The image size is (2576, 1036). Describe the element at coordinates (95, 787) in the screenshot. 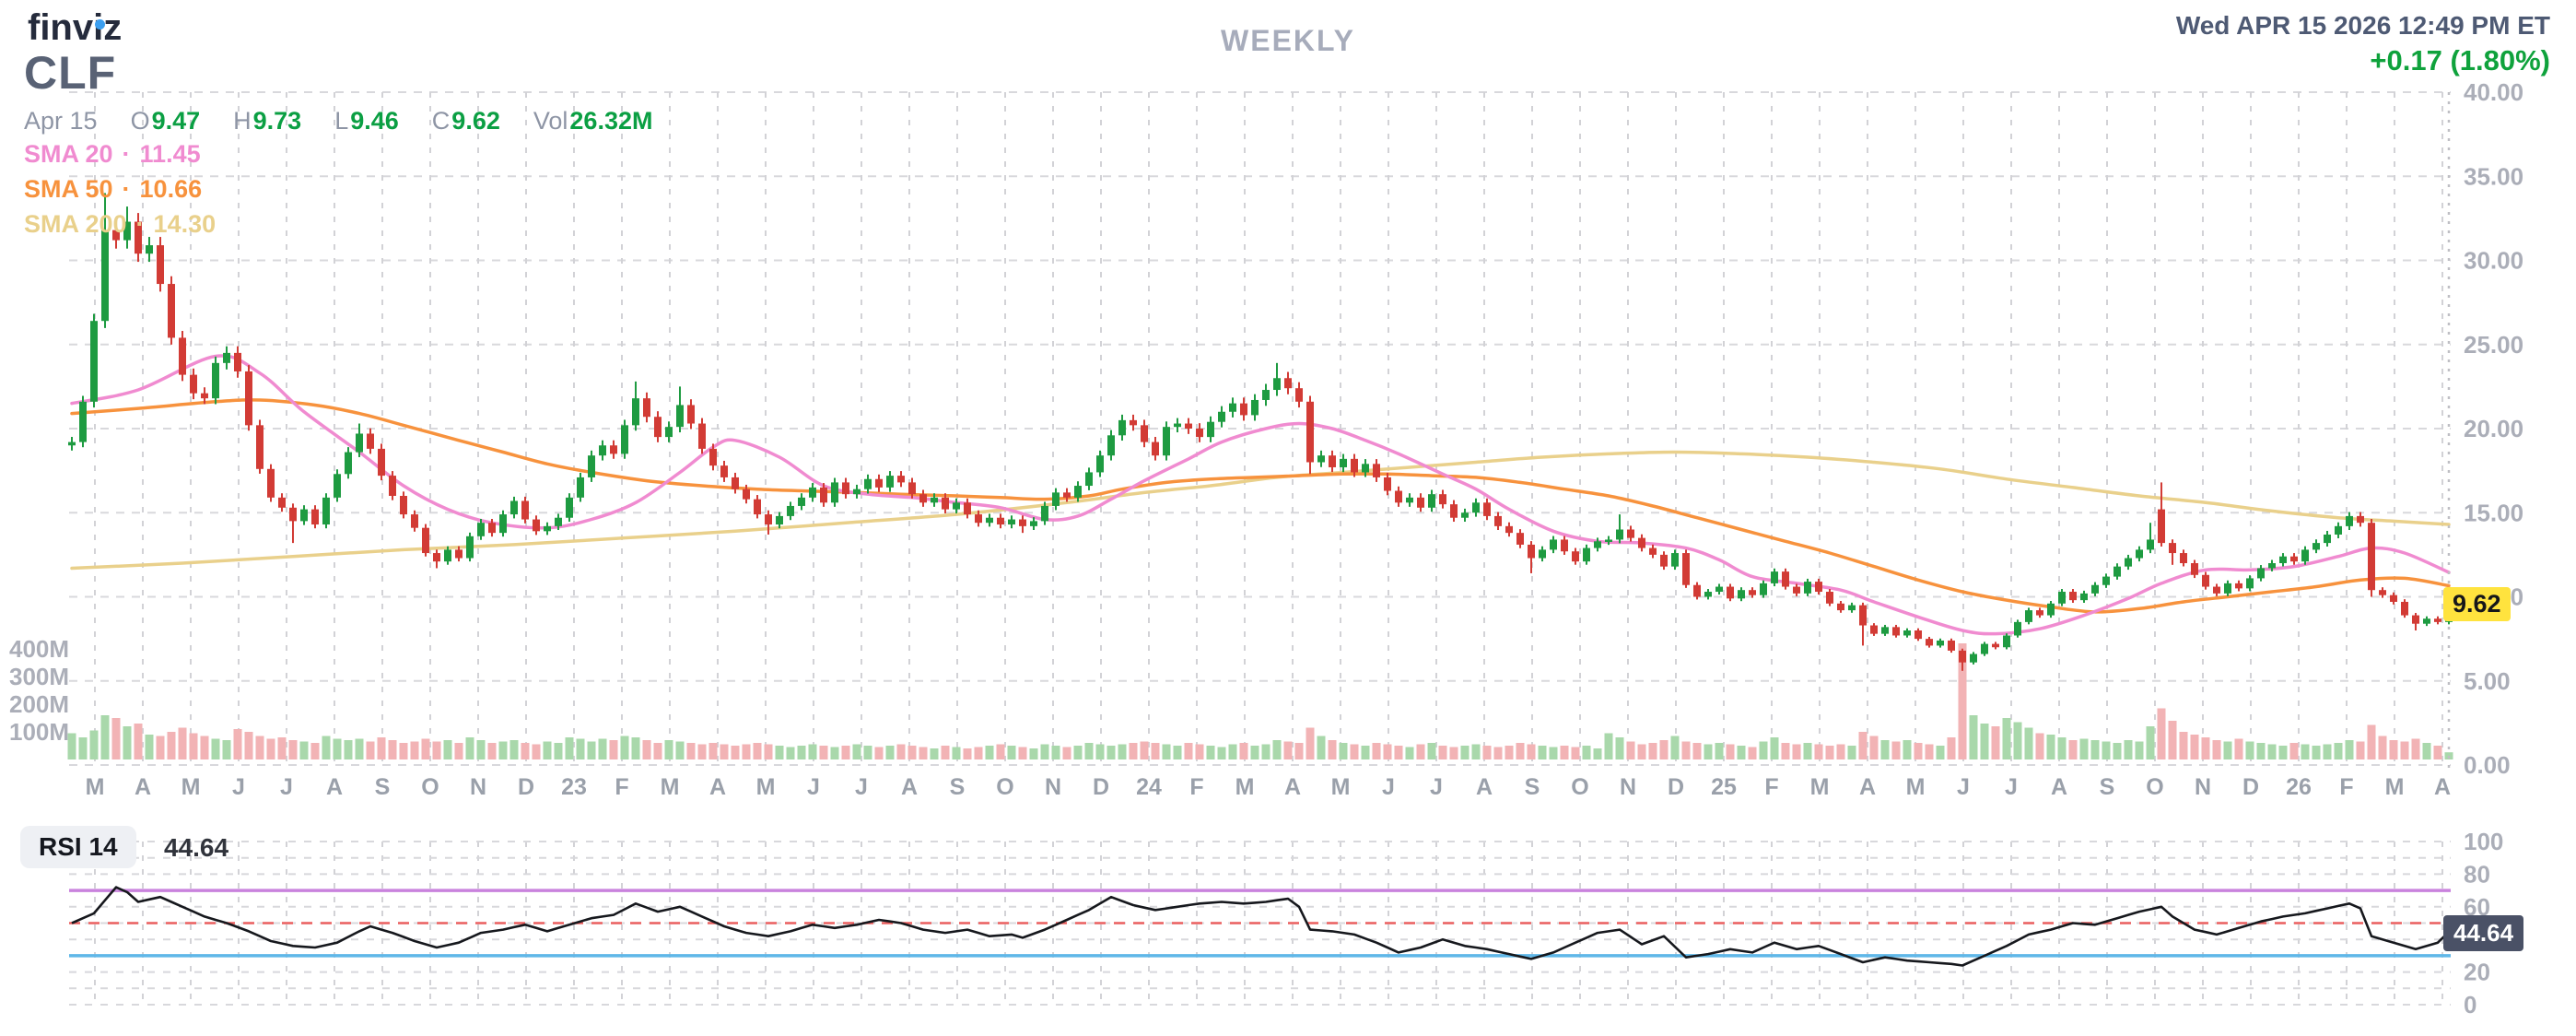

I see `svg-text: M` at that location.